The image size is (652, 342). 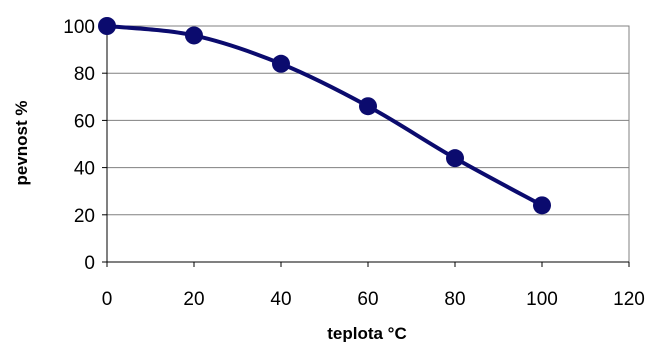 What do you see at coordinates (79, 27) in the screenshot?
I see `y-tick-label: 100` at bounding box center [79, 27].